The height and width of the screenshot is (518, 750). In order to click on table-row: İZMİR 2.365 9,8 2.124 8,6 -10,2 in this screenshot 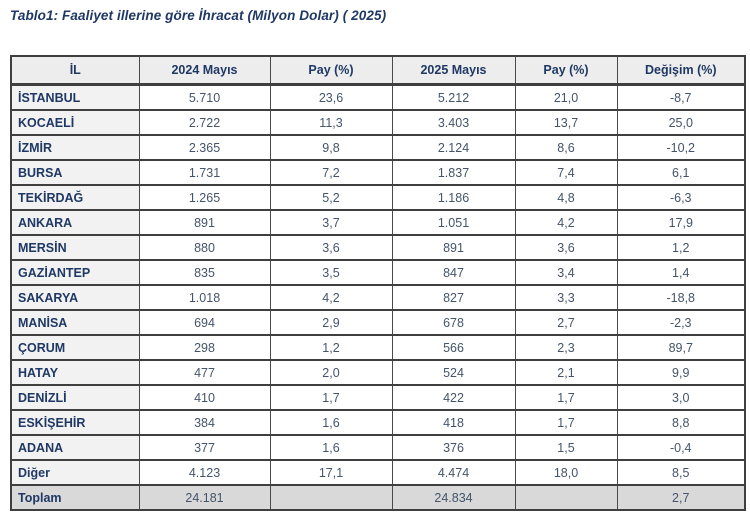, I will do `click(378, 147)`.